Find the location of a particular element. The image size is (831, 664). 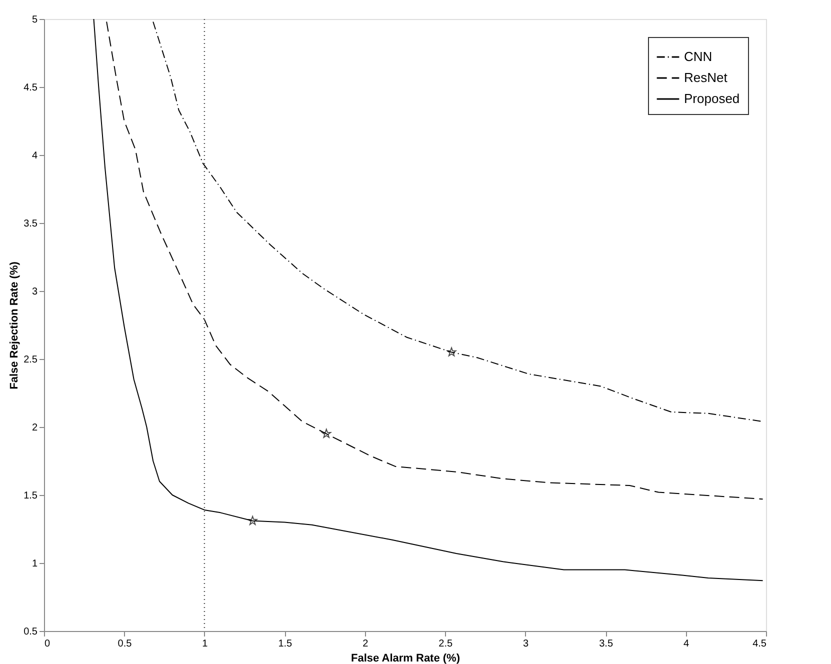

x-tick-label: 1 is located at coordinates (205, 644).